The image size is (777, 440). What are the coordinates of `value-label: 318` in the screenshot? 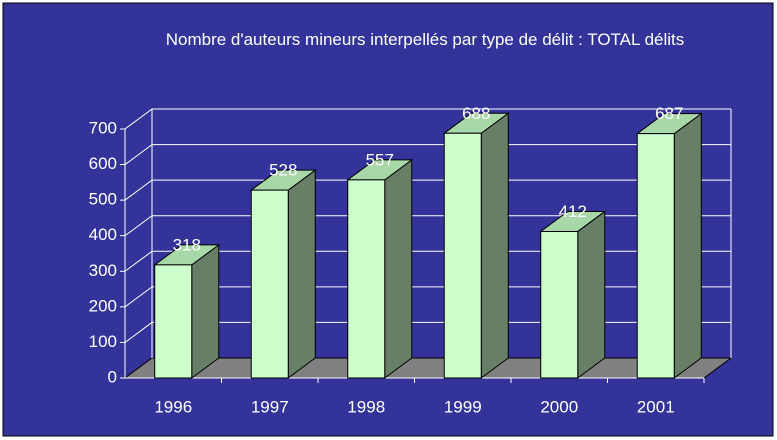 It's located at (187, 244).